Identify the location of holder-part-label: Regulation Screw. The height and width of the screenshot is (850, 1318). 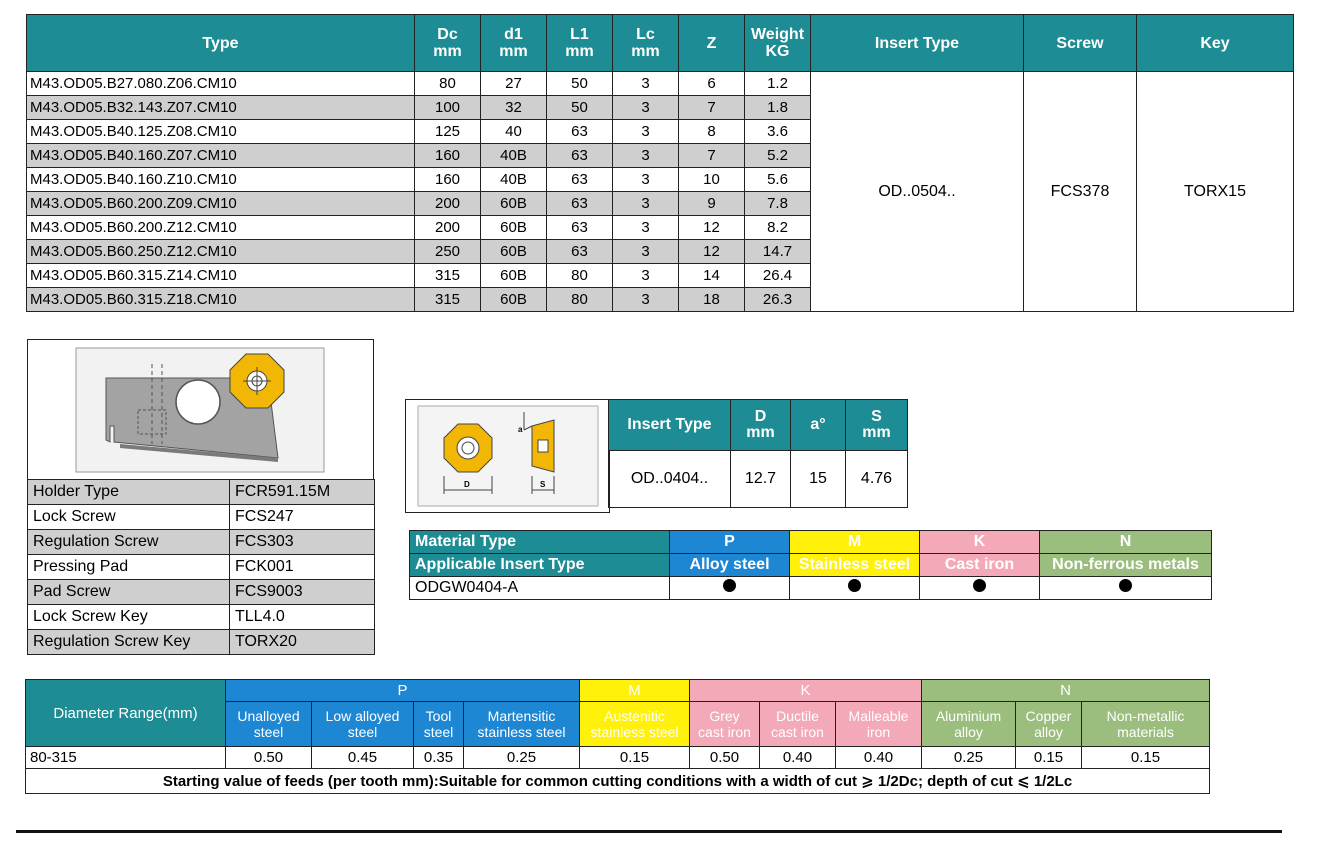
(128, 542).